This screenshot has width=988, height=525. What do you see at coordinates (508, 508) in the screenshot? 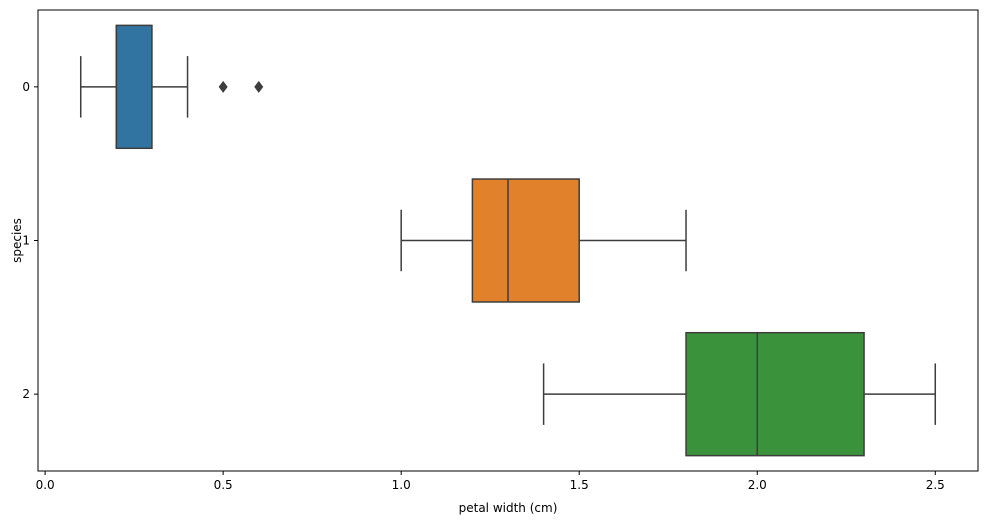
I see `x-axis-label: petal width (cm)` at bounding box center [508, 508].